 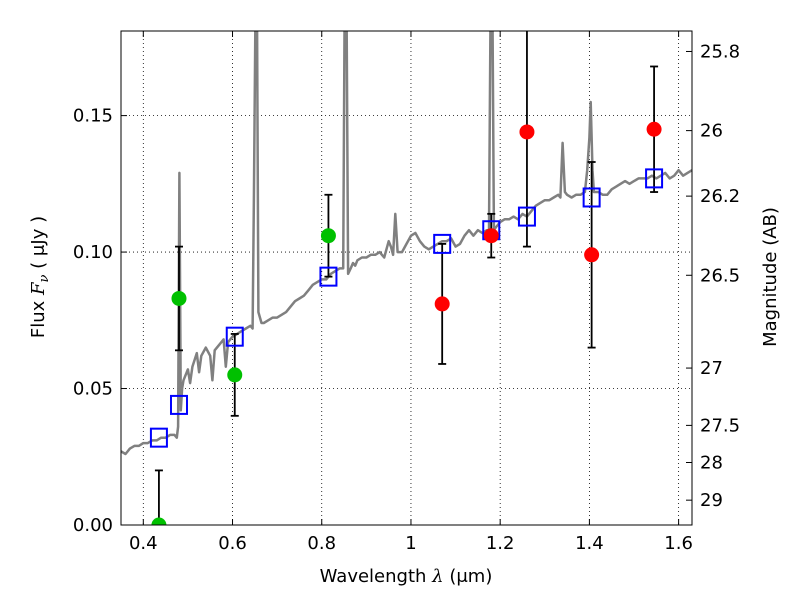 I want to click on x-tick-label: 0.6, so click(x=232, y=543).